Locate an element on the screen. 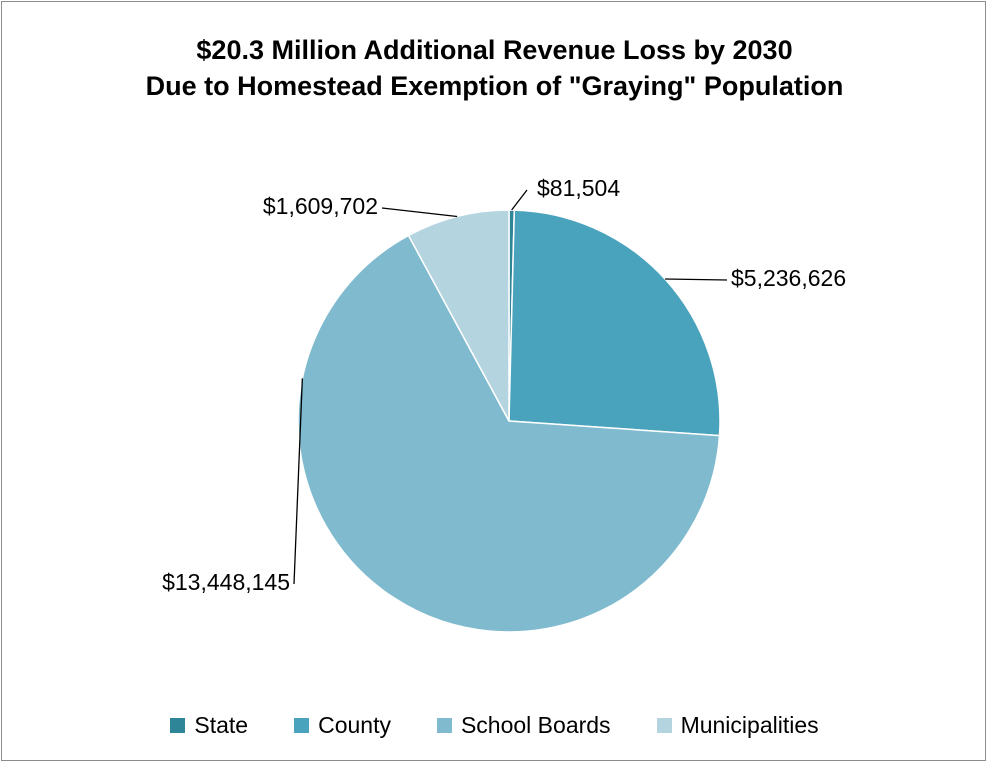 This screenshot has height=764, width=989. legend-item-county: County is located at coordinates (342, 725).